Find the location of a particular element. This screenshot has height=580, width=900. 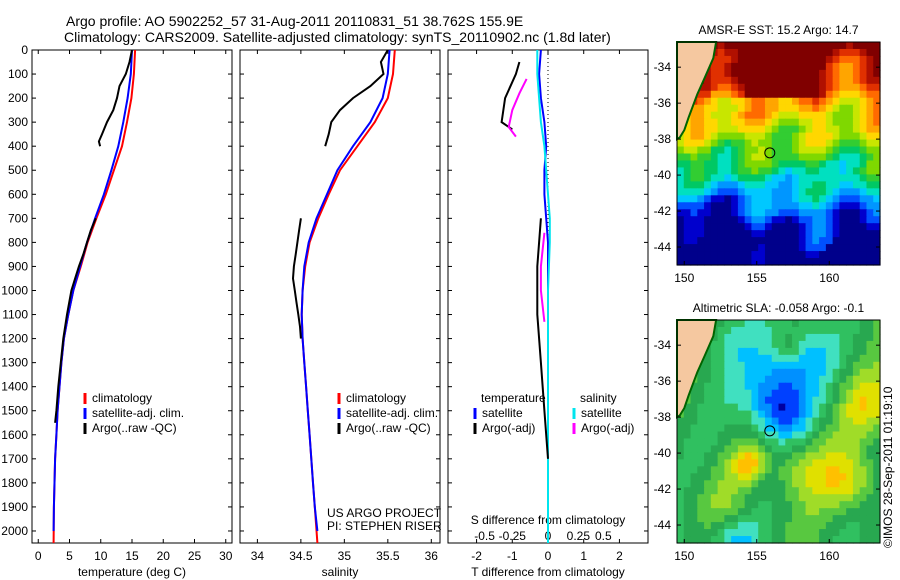

lat-tick-label: -36 is located at coordinates (663, 103).